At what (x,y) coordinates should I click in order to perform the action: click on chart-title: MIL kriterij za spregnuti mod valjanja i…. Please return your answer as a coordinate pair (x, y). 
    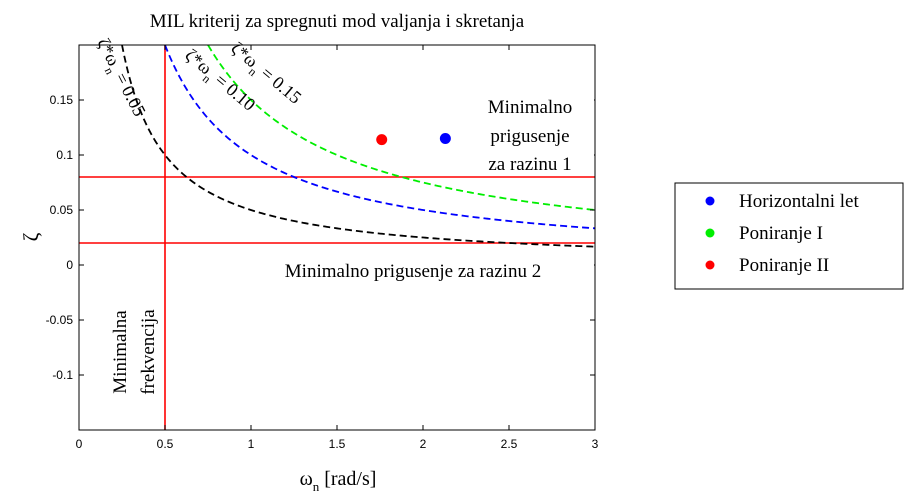
    Looking at the image, I should click on (337, 21).